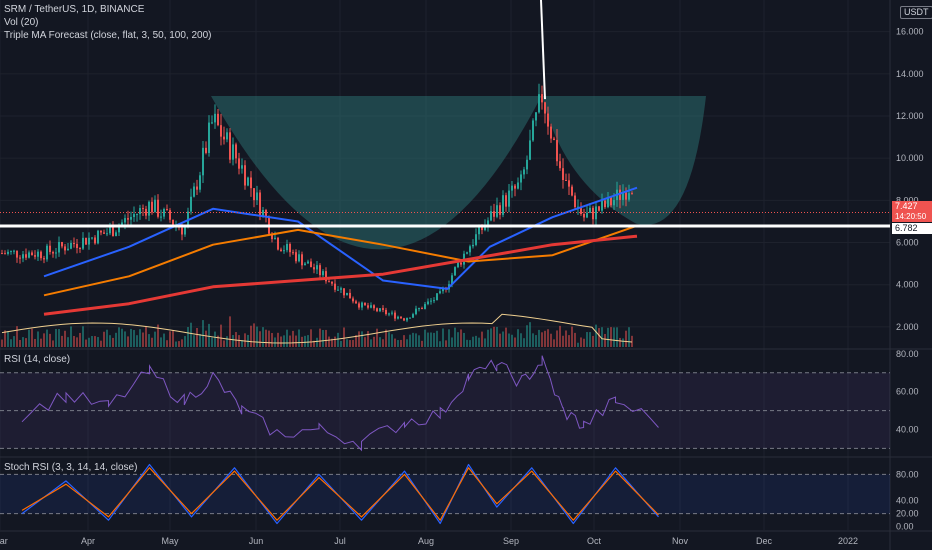 This screenshot has height=550, width=932. Describe the element at coordinates (376, 172) in the screenshot. I see `cup-shape` at that location.